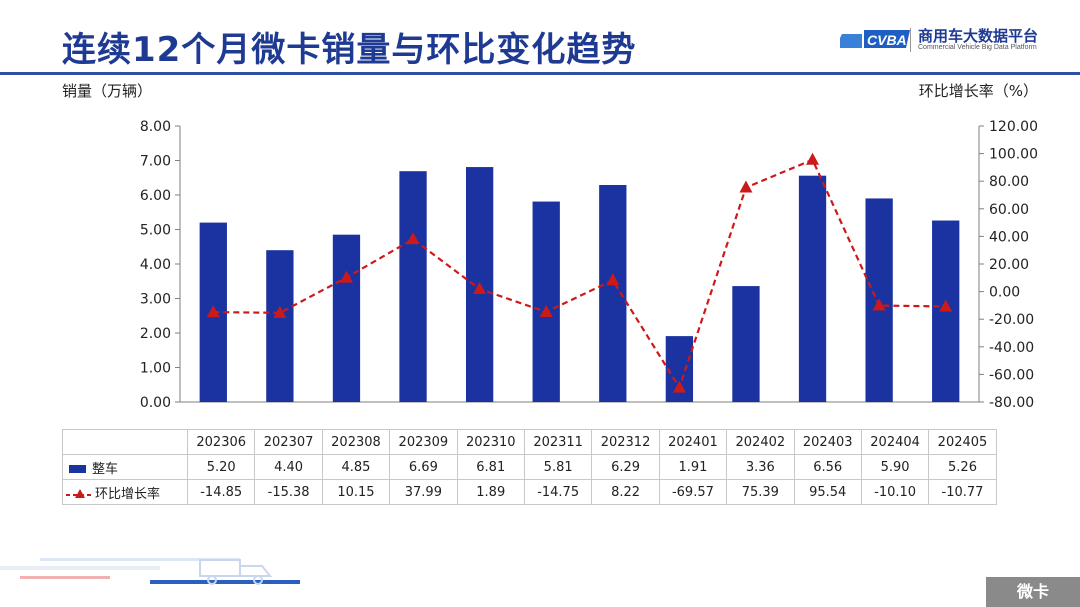 The height and width of the screenshot is (607, 1080). What do you see at coordinates (693, 492) in the screenshot?
I see `table-cell: -69.57` at bounding box center [693, 492].